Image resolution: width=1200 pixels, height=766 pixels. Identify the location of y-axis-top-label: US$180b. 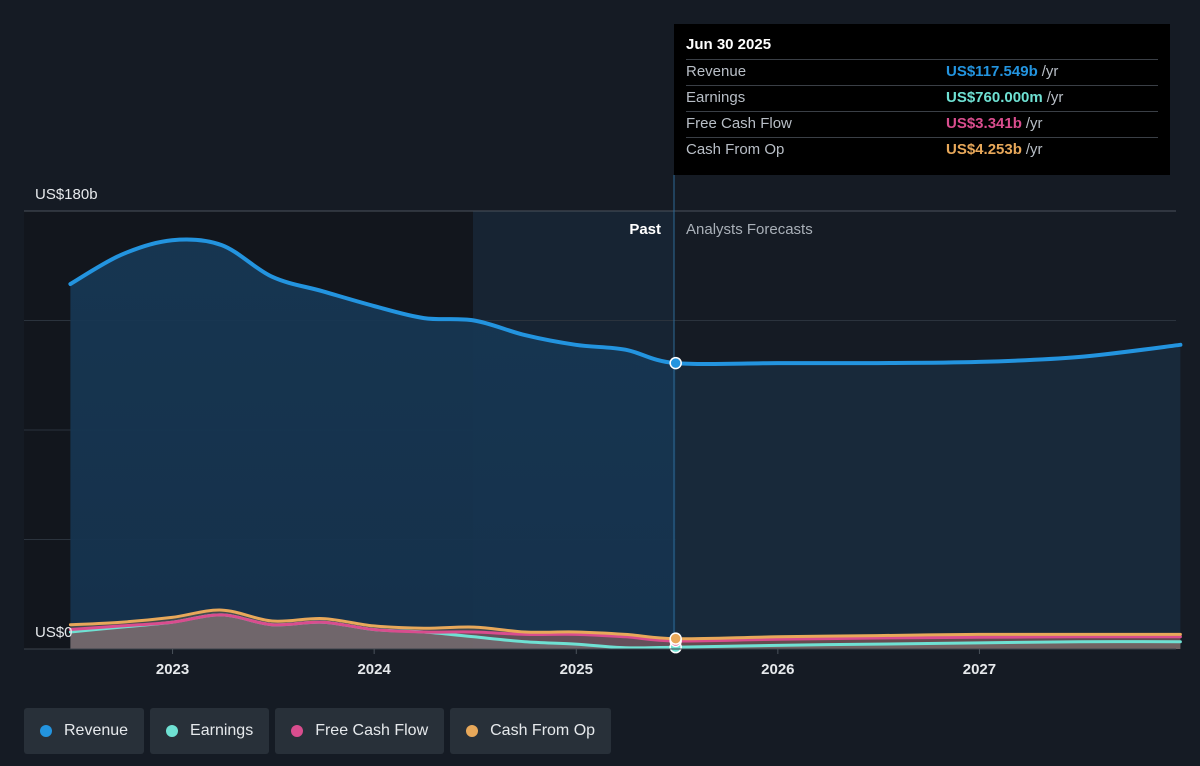
(66, 194).